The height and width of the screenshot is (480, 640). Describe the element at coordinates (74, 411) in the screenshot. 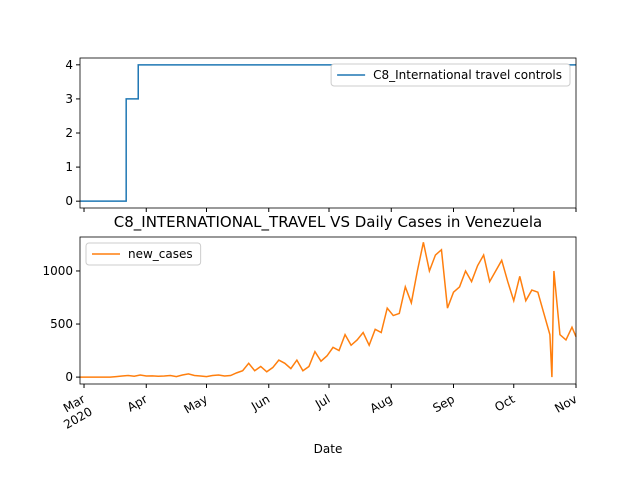

I see `x-tick-label: Mar2020` at that location.